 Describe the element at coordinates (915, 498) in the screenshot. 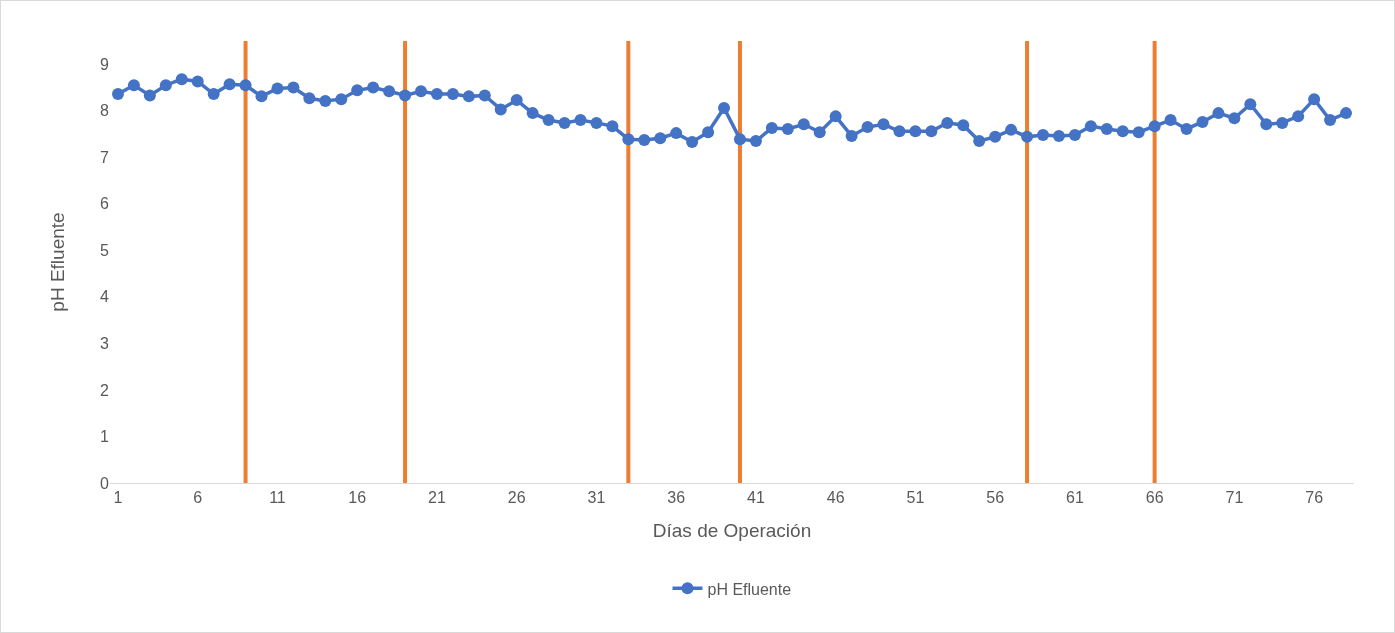

I see `x-tick-label: 51` at that location.